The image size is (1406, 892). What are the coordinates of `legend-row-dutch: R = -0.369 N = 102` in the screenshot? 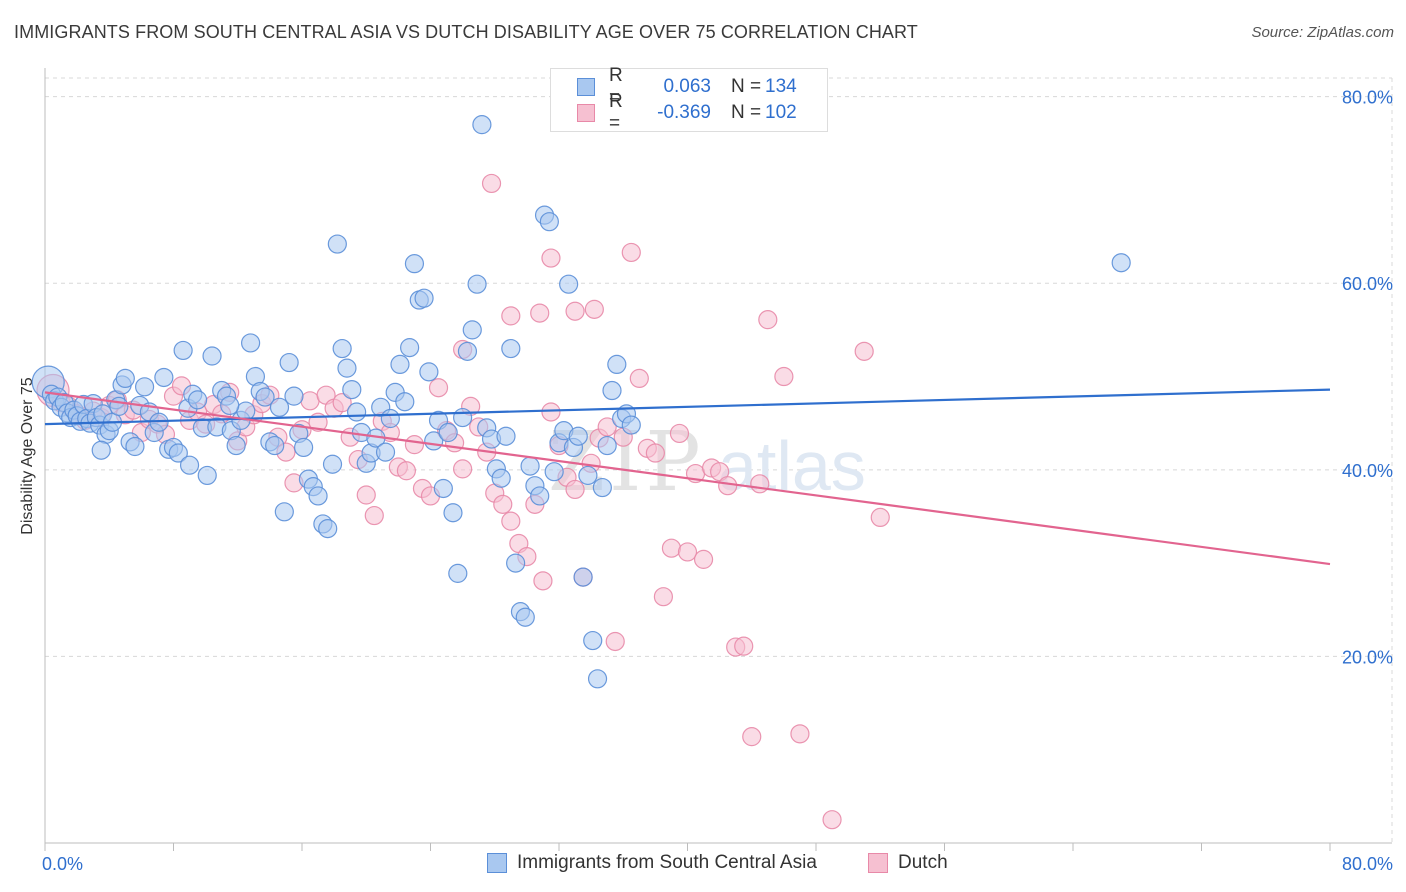 It's located at (691, 112).